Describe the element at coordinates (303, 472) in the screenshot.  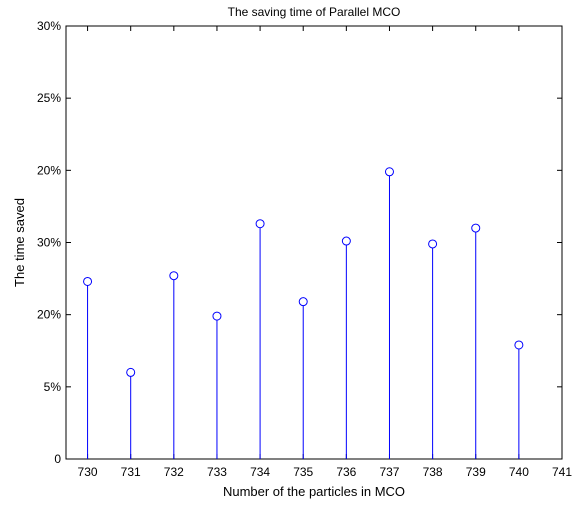
I see `x-tick-label: 735` at that location.